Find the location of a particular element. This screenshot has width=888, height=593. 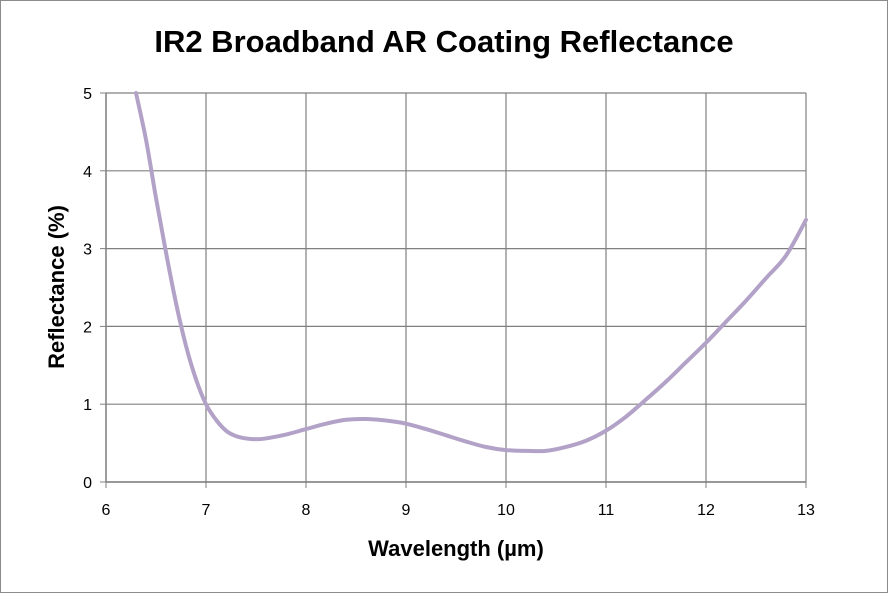

x-tick-label: 13 is located at coordinates (806, 510).